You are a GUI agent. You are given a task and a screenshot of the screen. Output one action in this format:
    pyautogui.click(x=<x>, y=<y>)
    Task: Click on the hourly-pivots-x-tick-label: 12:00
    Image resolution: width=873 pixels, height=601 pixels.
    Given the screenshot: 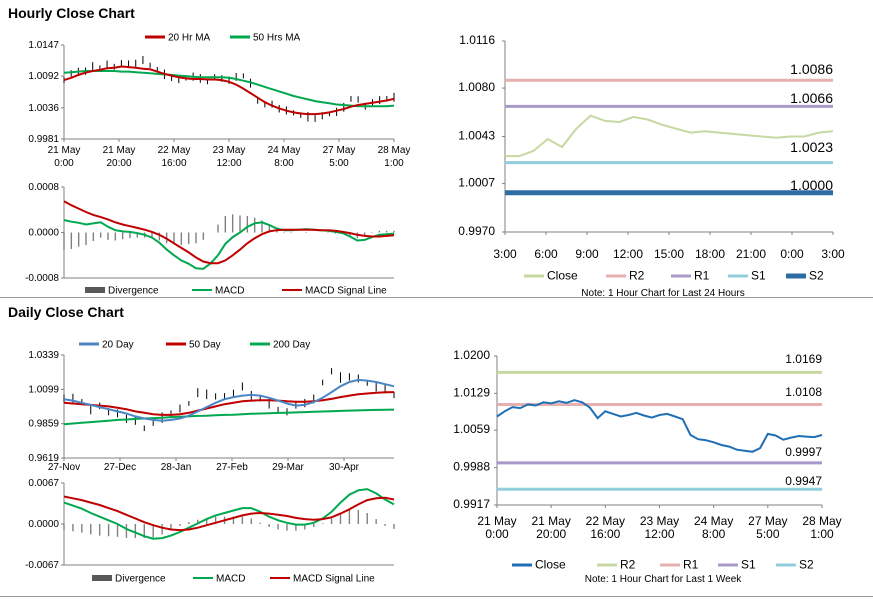 What is the action you would take?
    pyautogui.click(x=628, y=254)
    